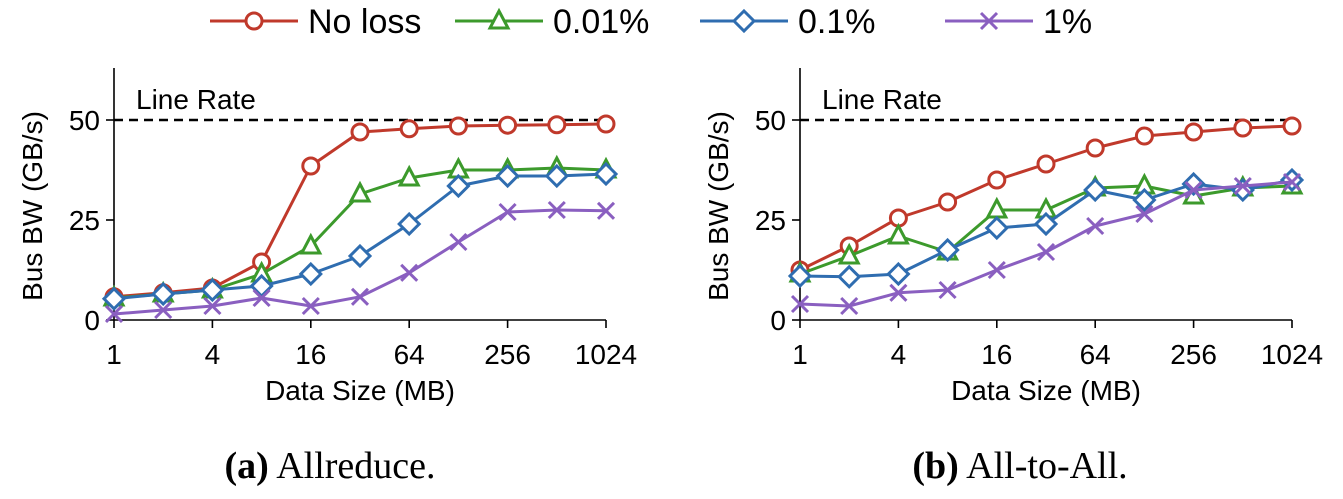  I want to click on caption-prefix: (a), so click(246, 466).